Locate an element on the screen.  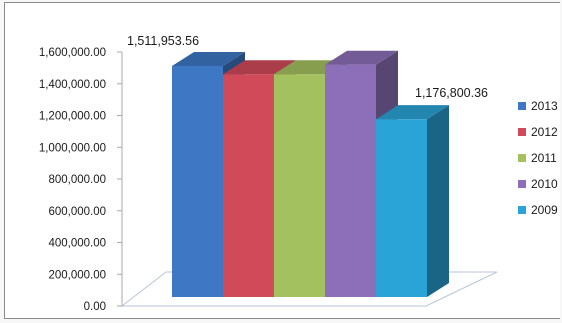
y-tick-label: 1,400,000.00 is located at coordinates (72, 85).